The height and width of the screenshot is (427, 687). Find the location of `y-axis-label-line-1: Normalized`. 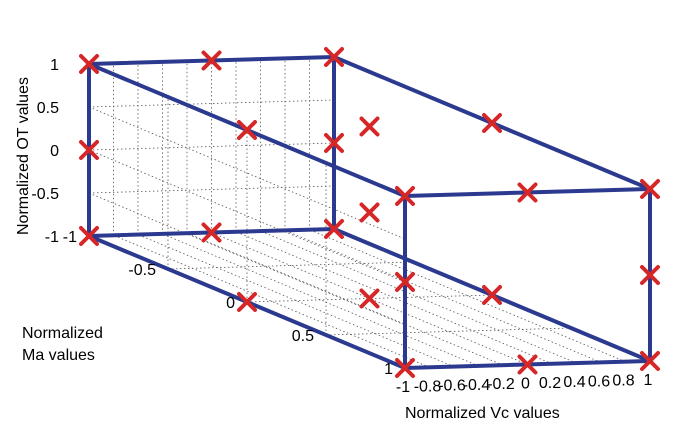

y-axis-label-line-1: Normalized is located at coordinates (62, 333).